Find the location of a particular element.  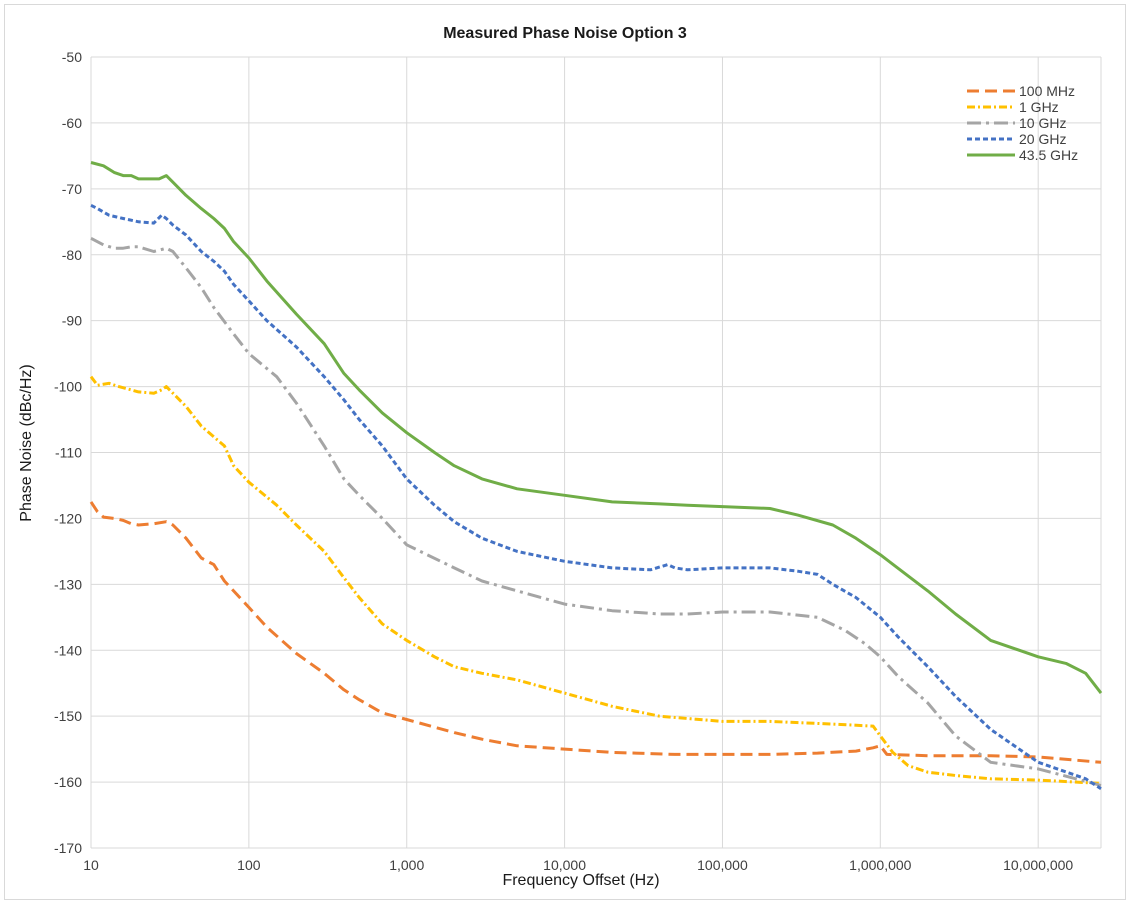

y-tick-label: -160 is located at coordinates (68, 782).